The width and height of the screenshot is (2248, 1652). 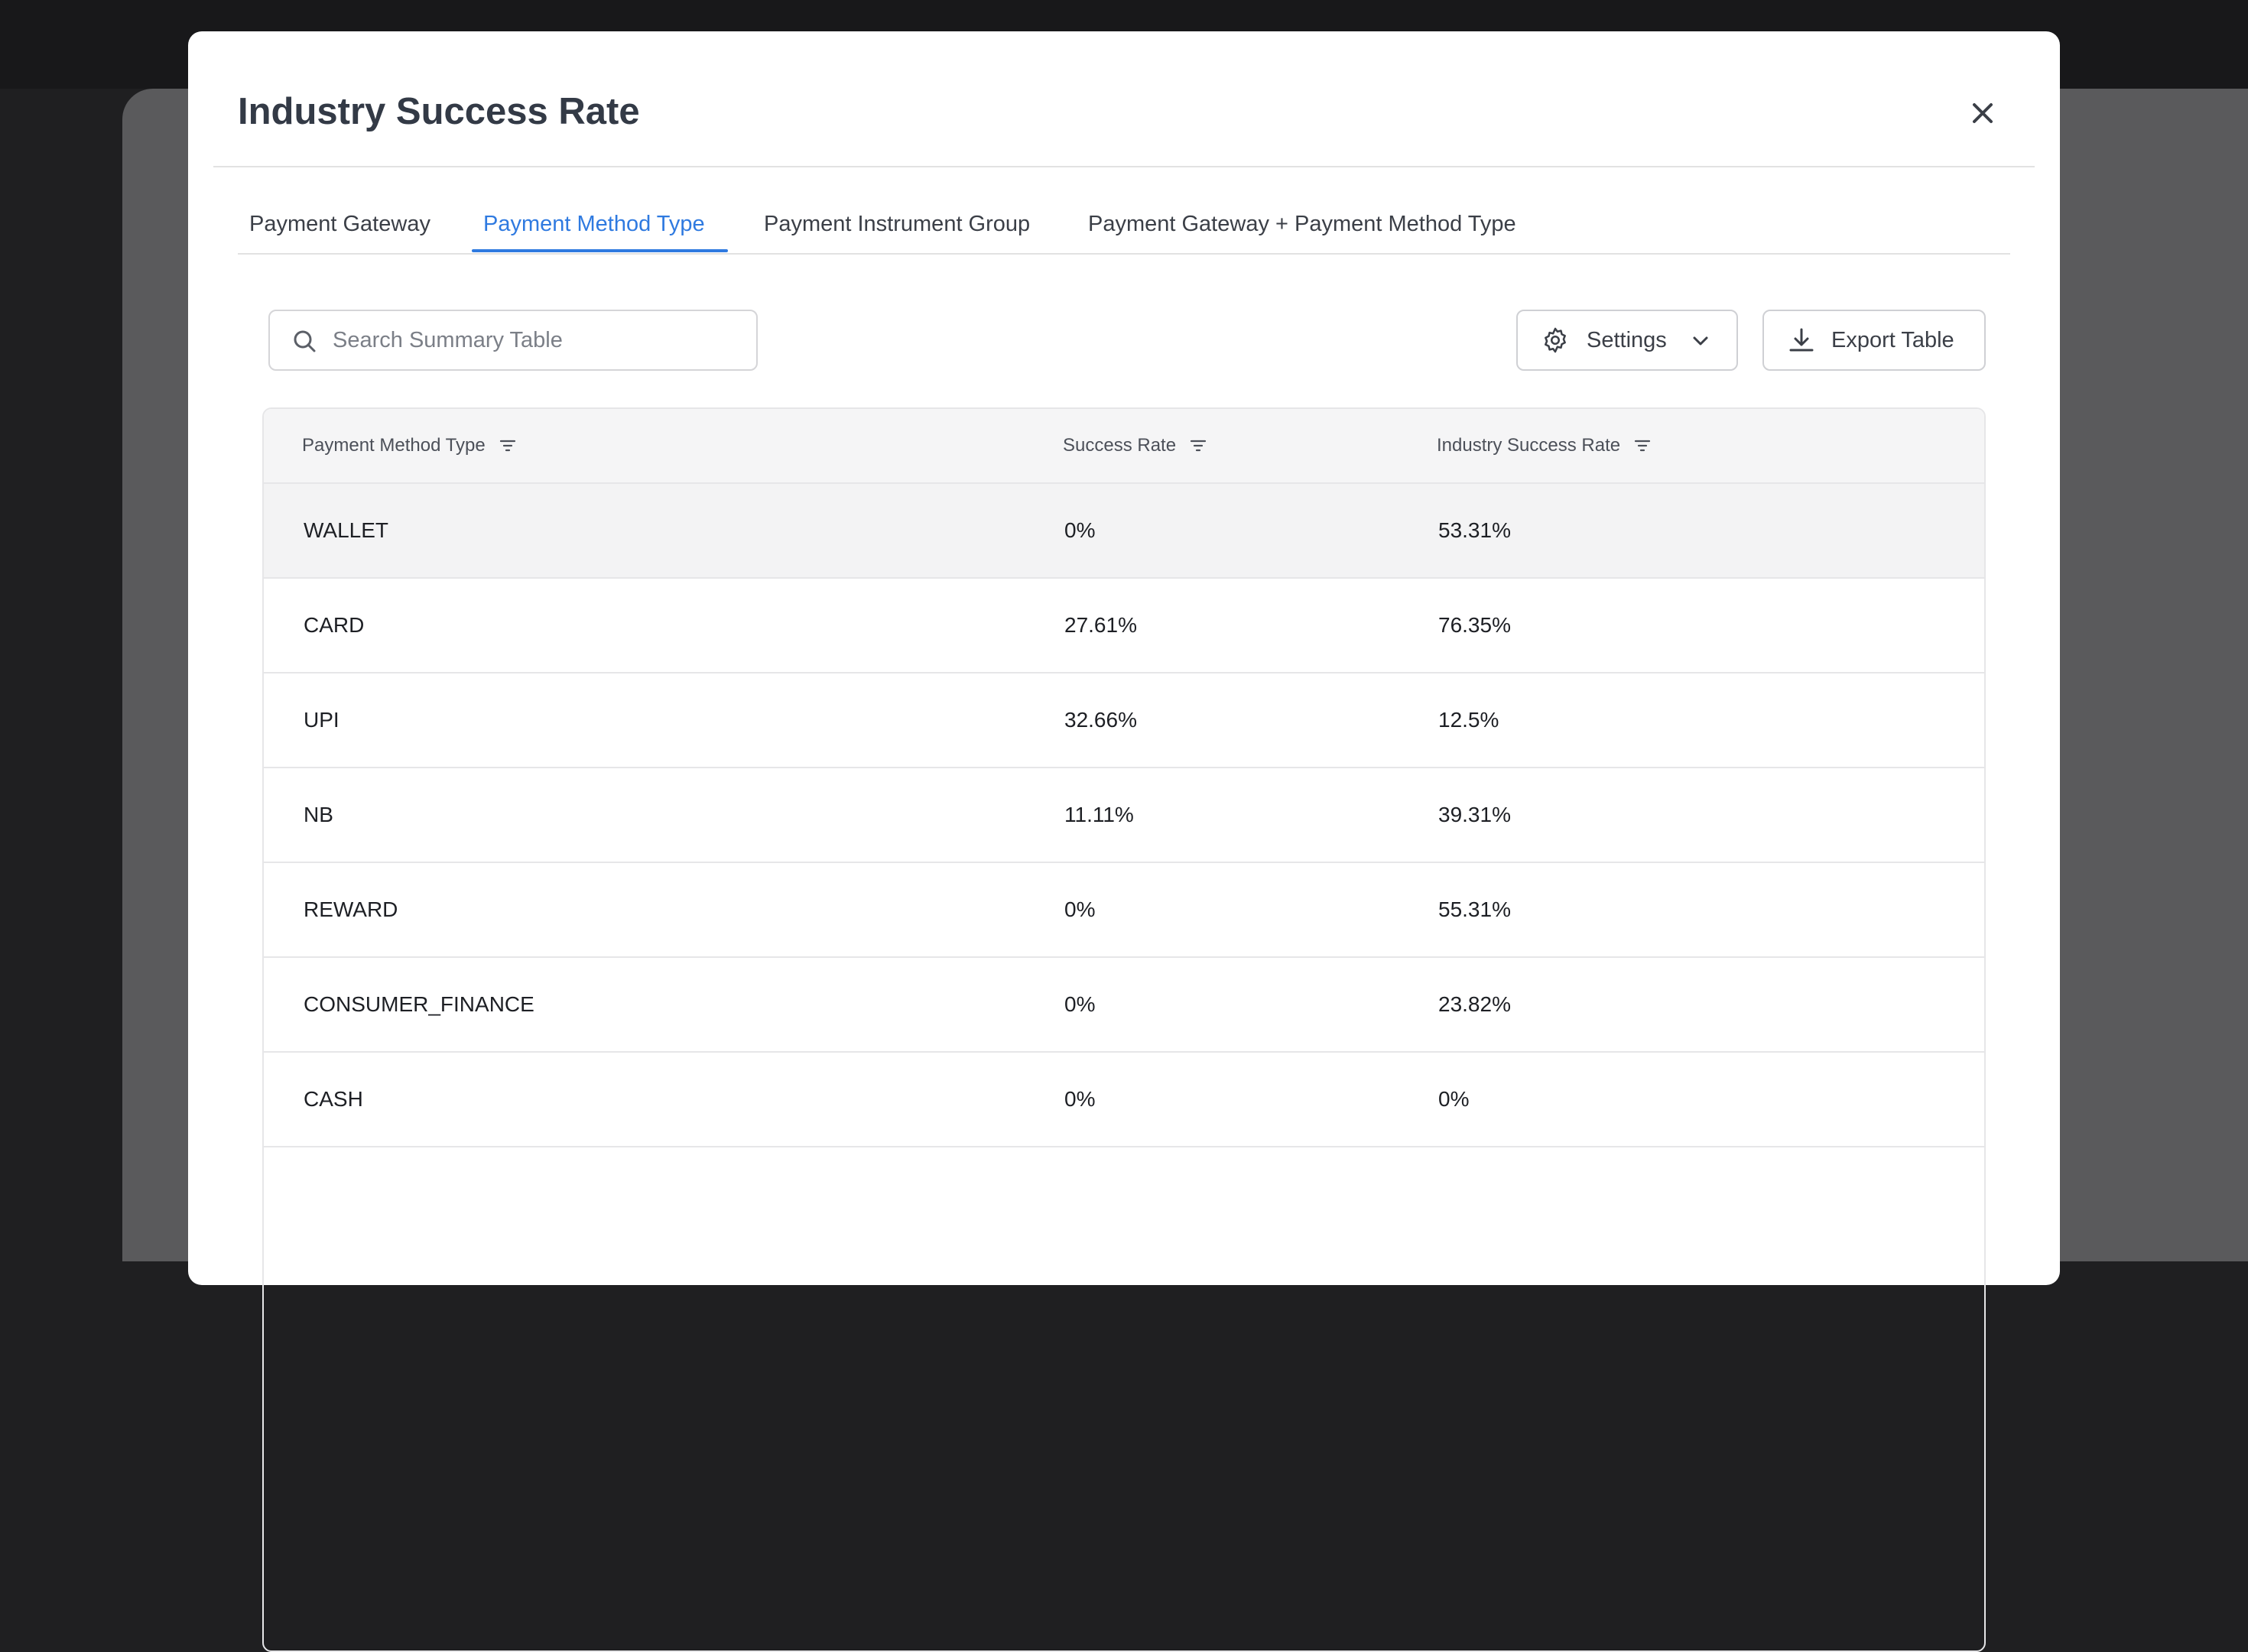 I want to click on table-cell: 39.31%, so click(x=1474, y=814).